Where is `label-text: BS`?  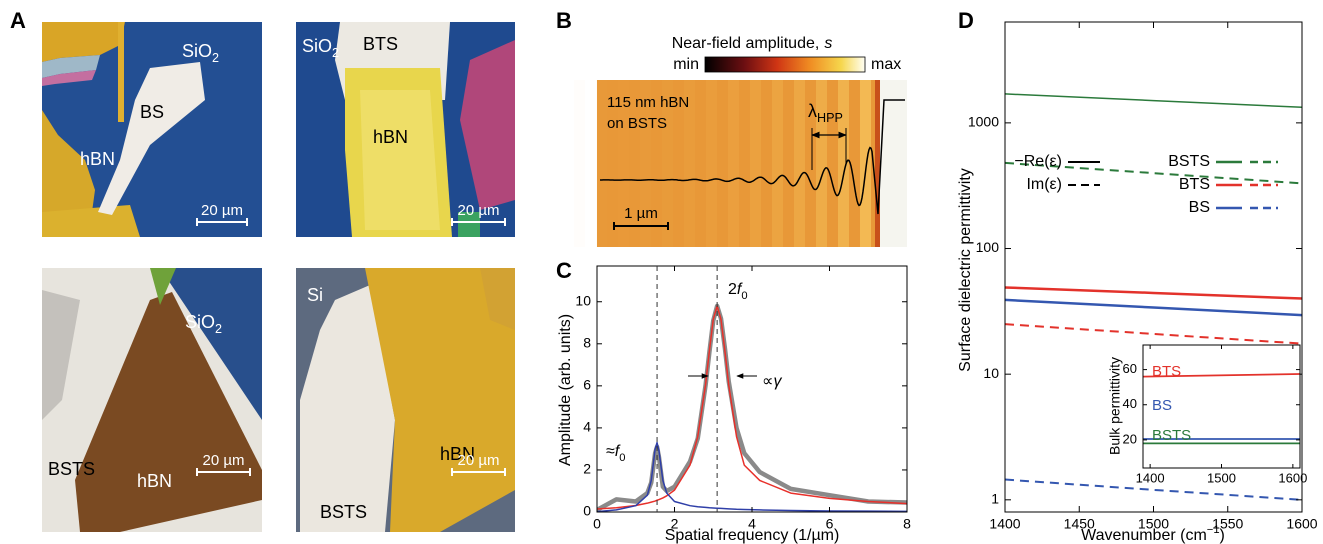
label-text: BS is located at coordinates (152, 112).